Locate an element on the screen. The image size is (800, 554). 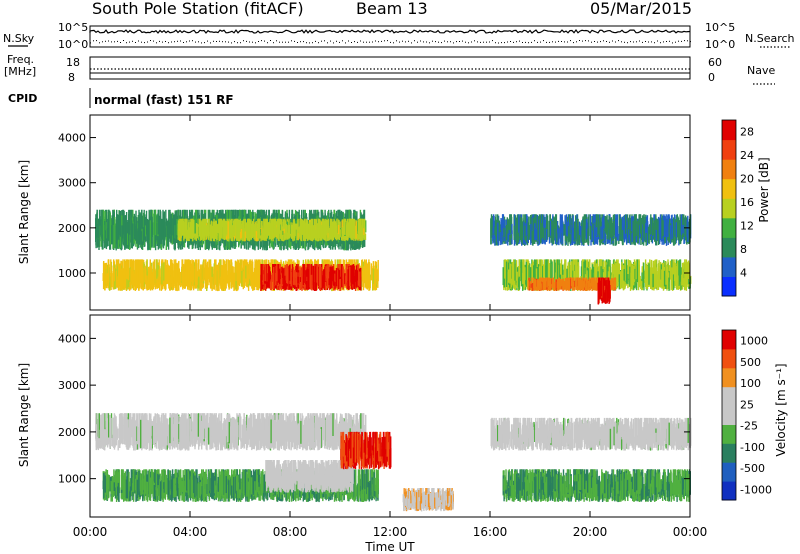
cpid-strip: CPID normal (fast) 151 RF is located at coordinates (121, 98).